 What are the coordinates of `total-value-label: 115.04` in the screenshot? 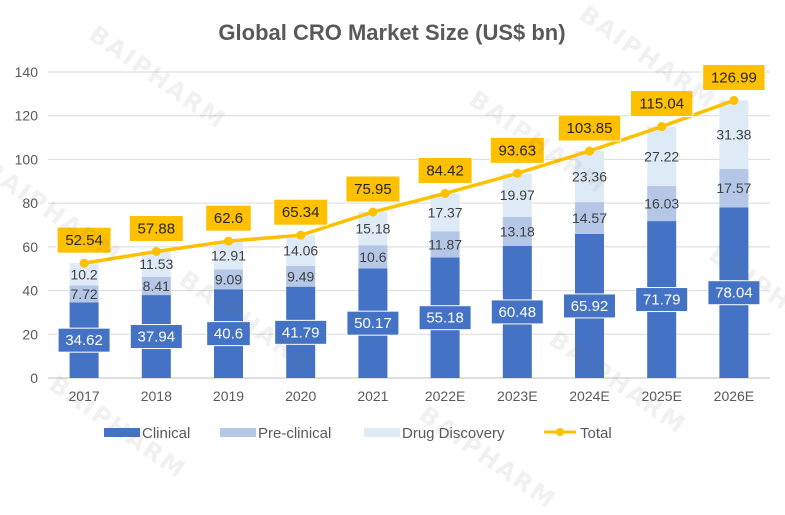 It's located at (661, 104).